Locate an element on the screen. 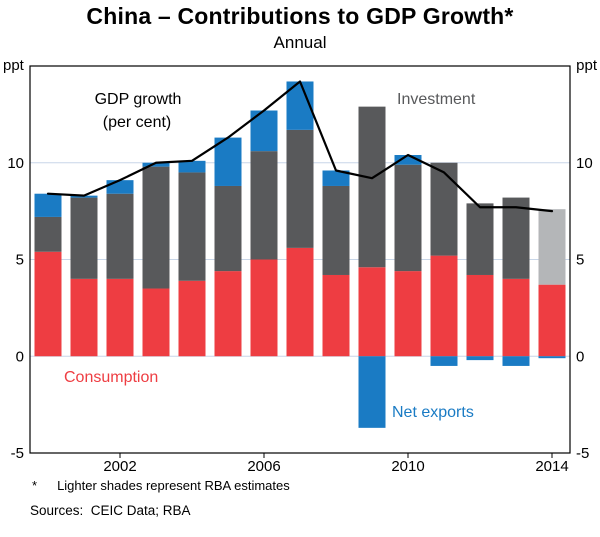  bar-investment-2012 is located at coordinates (480, 239).